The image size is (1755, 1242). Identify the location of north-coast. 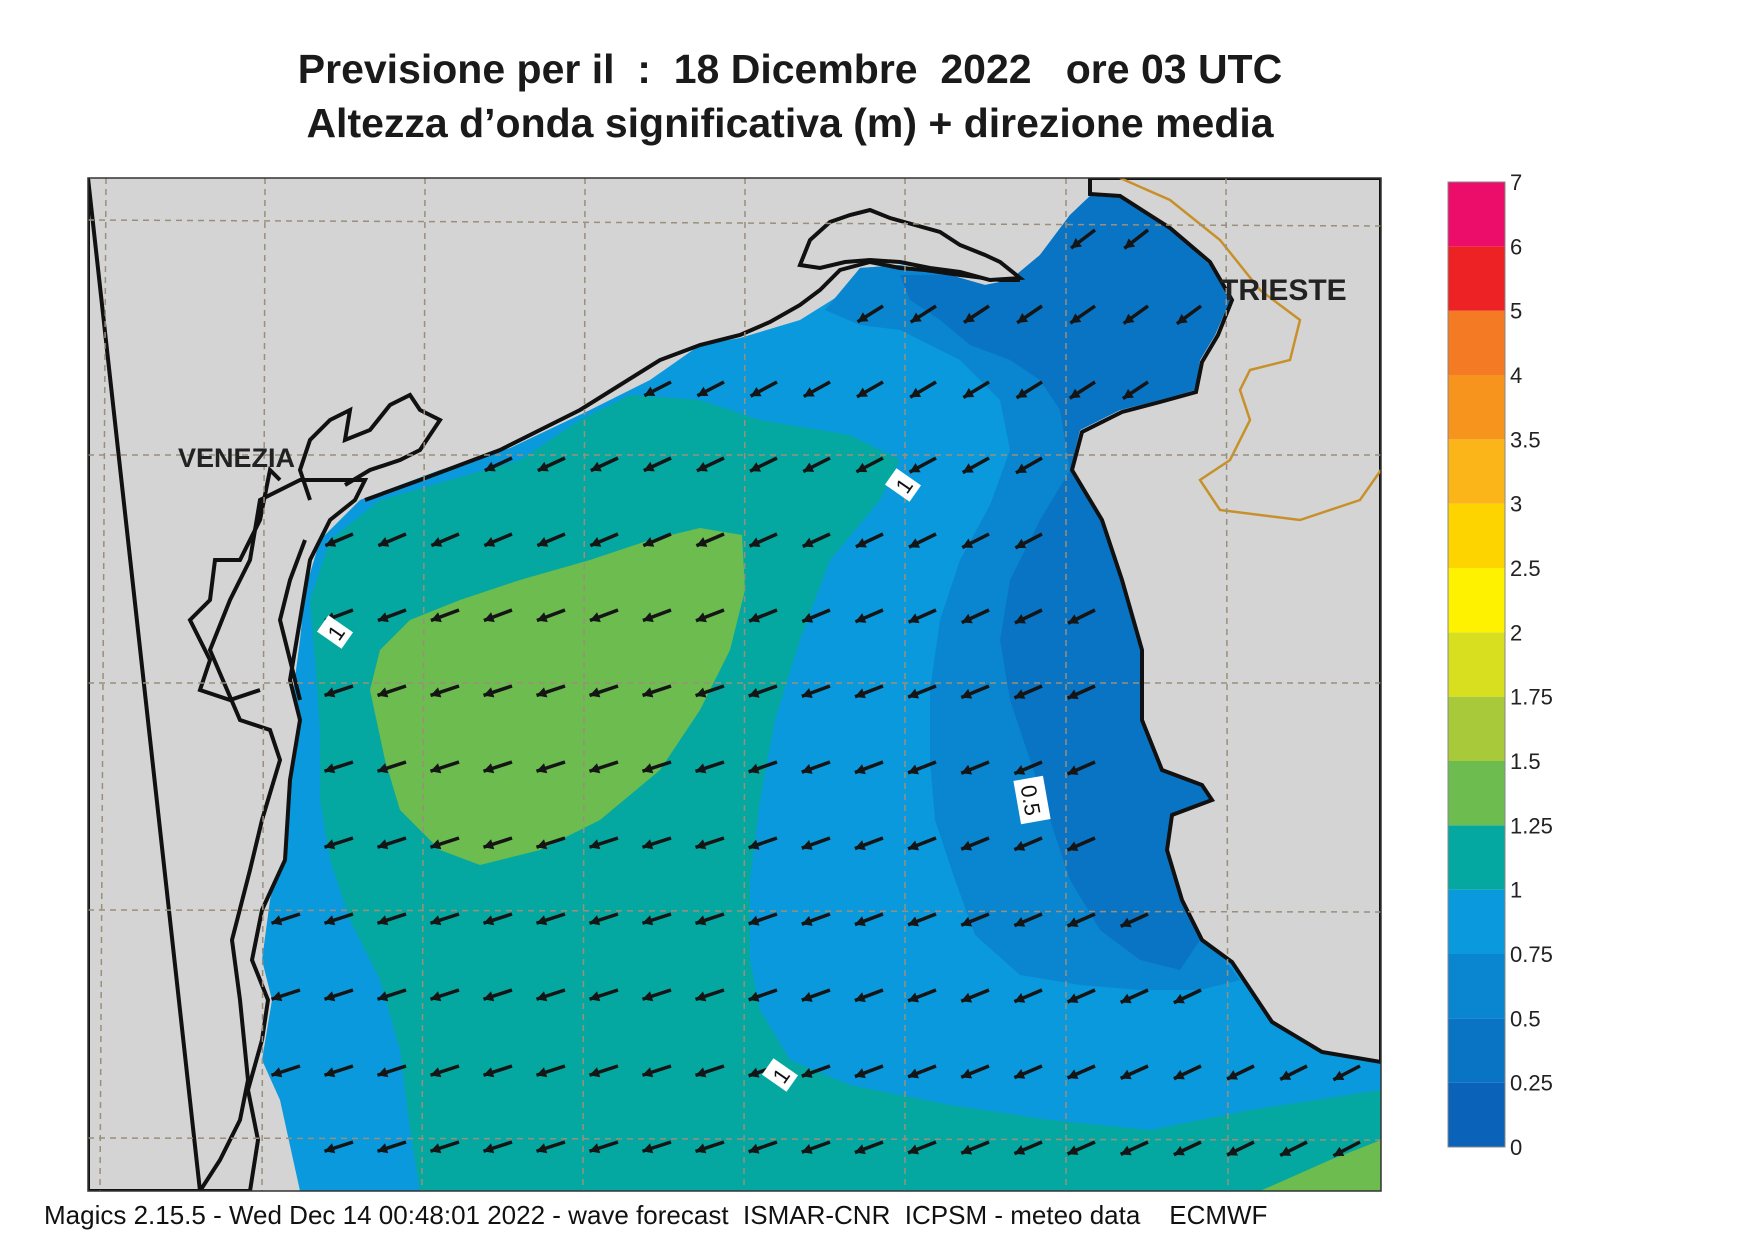
(692, 380).